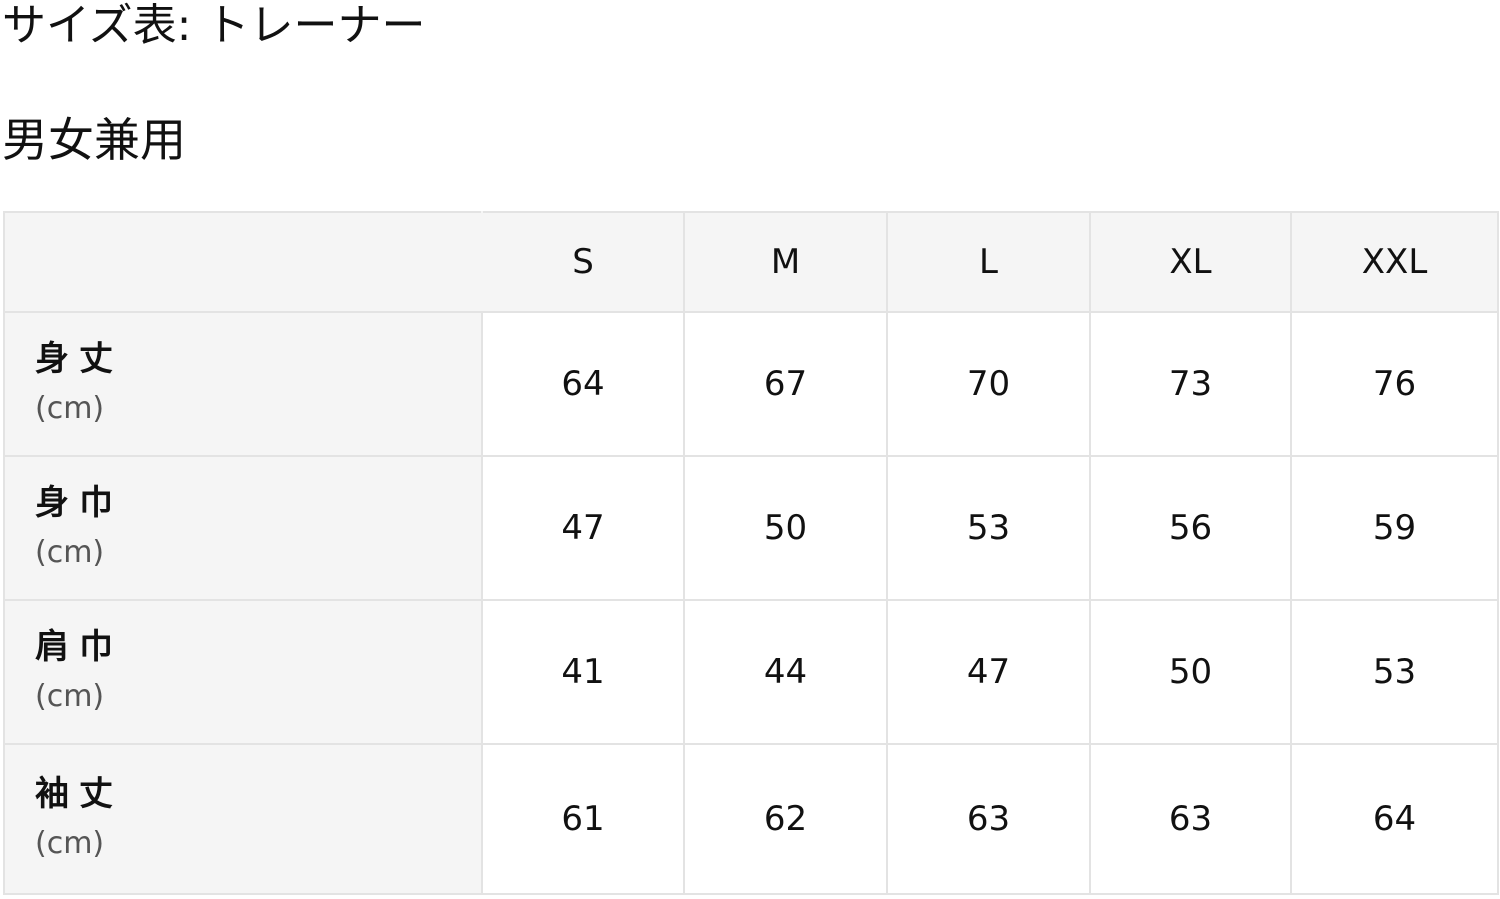 The width and height of the screenshot is (1500, 899). I want to click on value-cell: 73, so click(1190, 384).